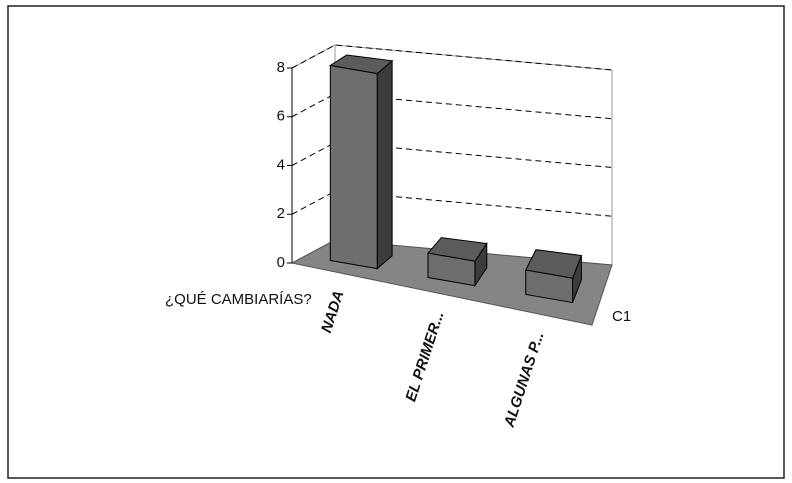 The image size is (792, 483). I want to click on y-tick-label: 8, so click(281, 67).